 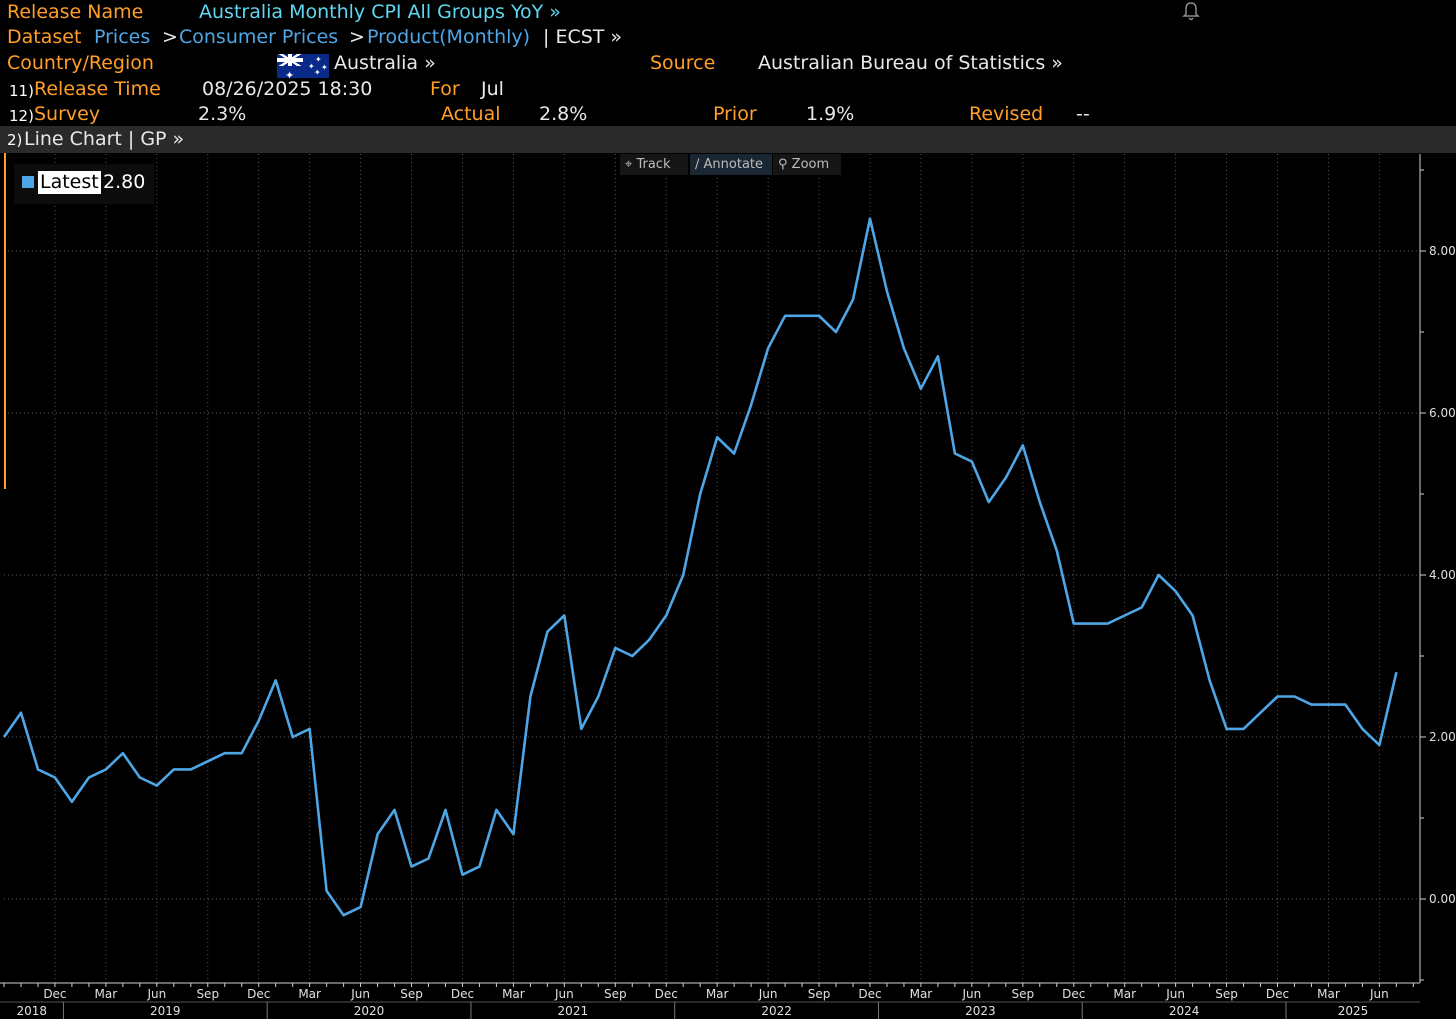 I want to click on prior-label: Prior, so click(x=735, y=114).